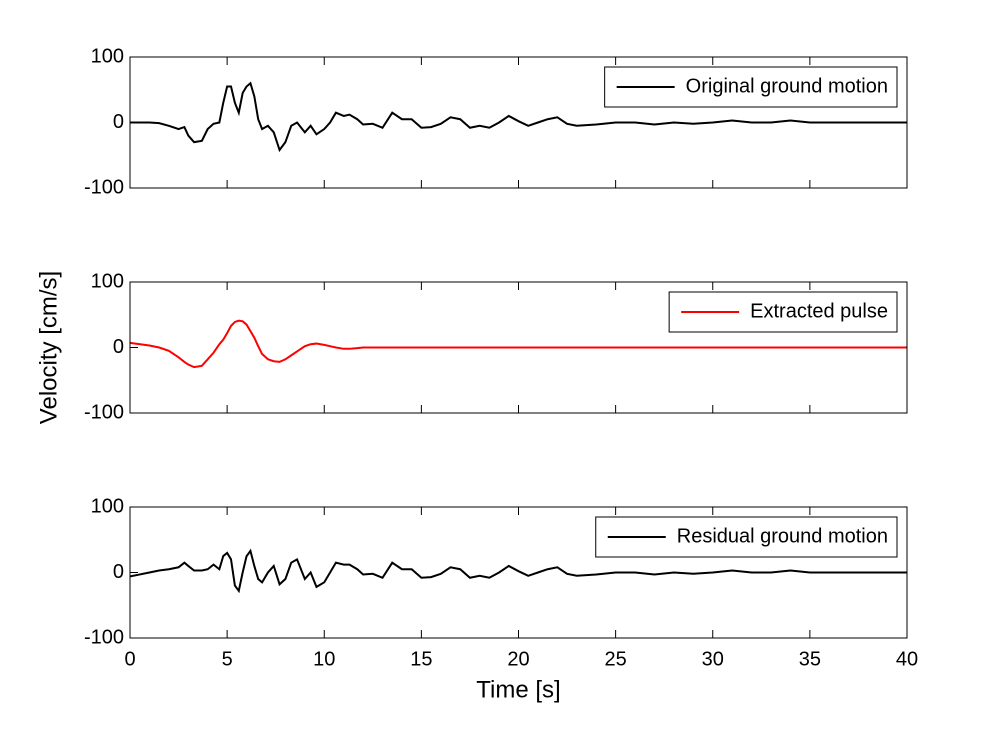 This screenshot has height=750, width=1002. I want to click on legend-label: Extracted pulse, so click(819, 311).